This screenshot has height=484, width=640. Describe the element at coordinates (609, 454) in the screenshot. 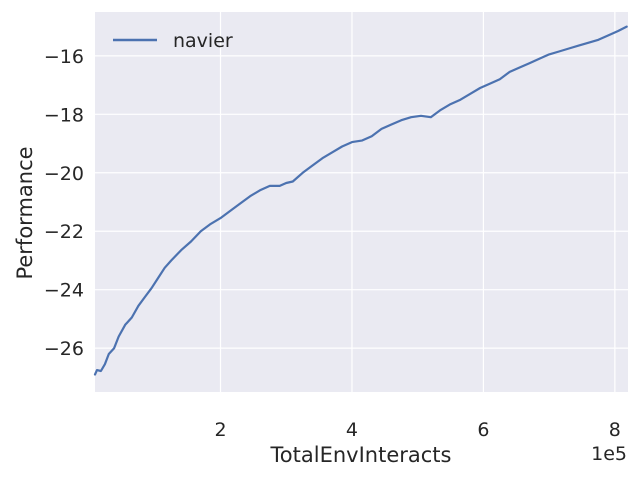

I see `x-offset-label: 1e5` at that location.